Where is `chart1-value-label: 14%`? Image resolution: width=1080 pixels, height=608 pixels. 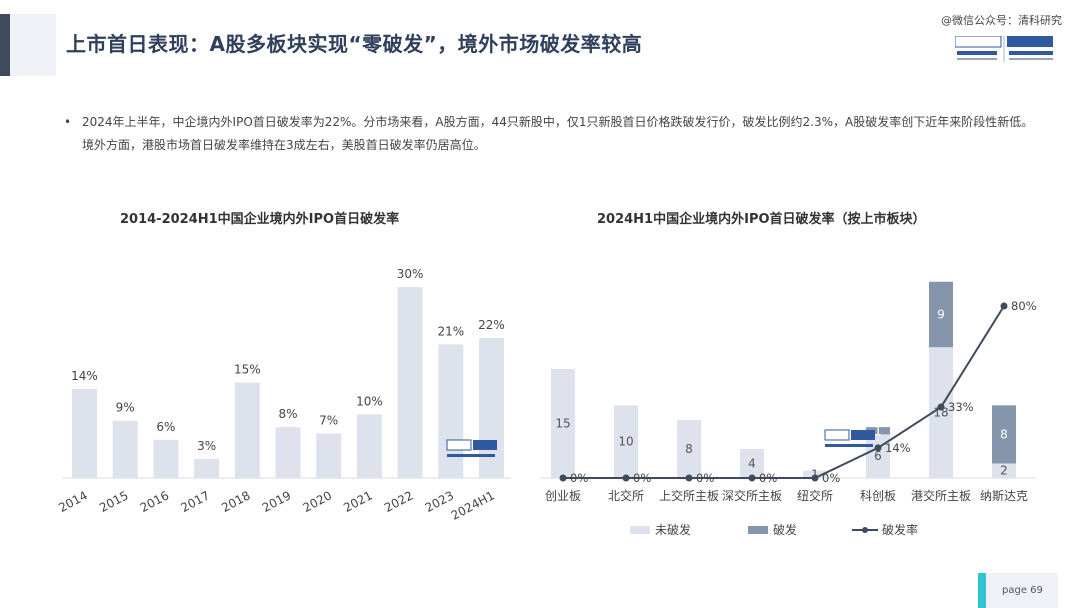 chart1-value-label: 14% is located at coordinates (84, 376).